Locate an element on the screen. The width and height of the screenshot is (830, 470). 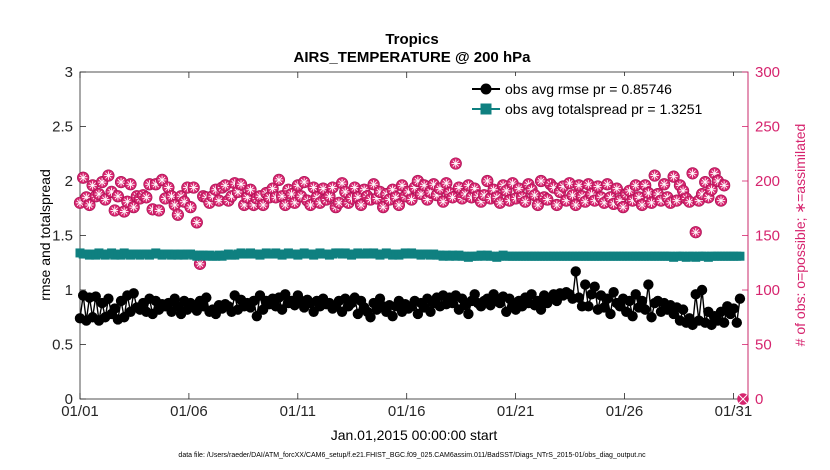
y-right-tick-label: 0 is located at coordinates (759, 399).